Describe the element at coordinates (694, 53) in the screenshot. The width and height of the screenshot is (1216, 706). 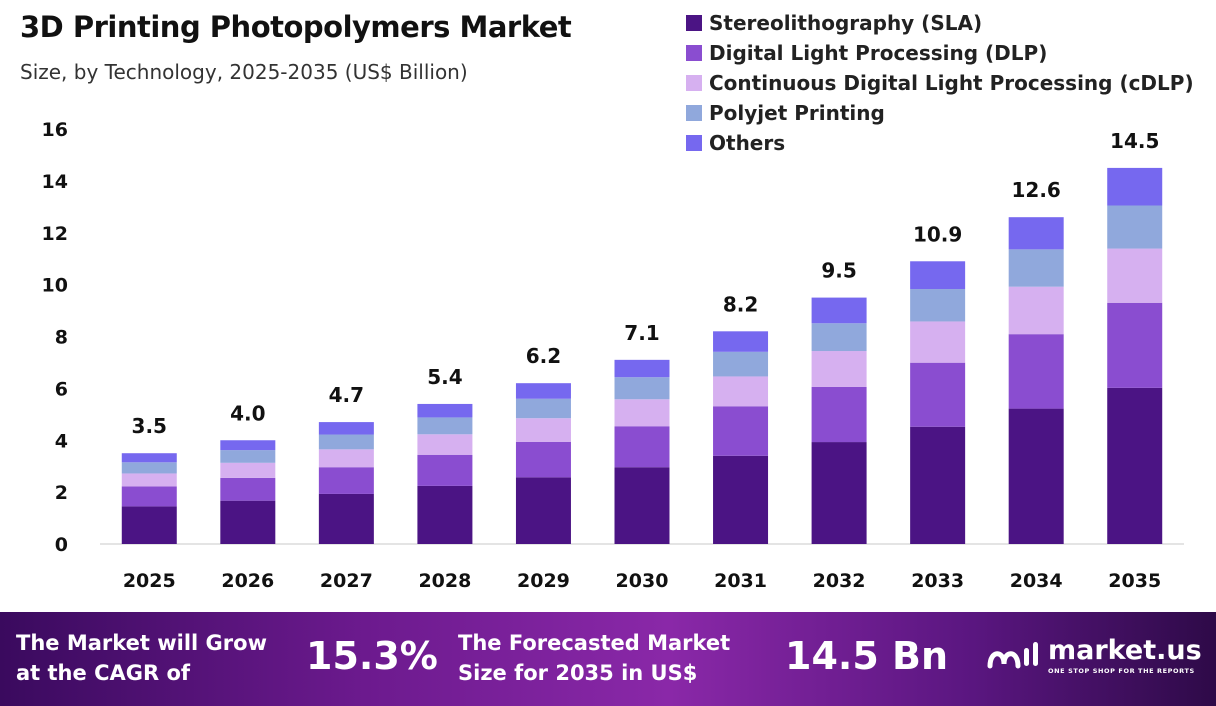
I see `legend-swatch-dlp` at that location.